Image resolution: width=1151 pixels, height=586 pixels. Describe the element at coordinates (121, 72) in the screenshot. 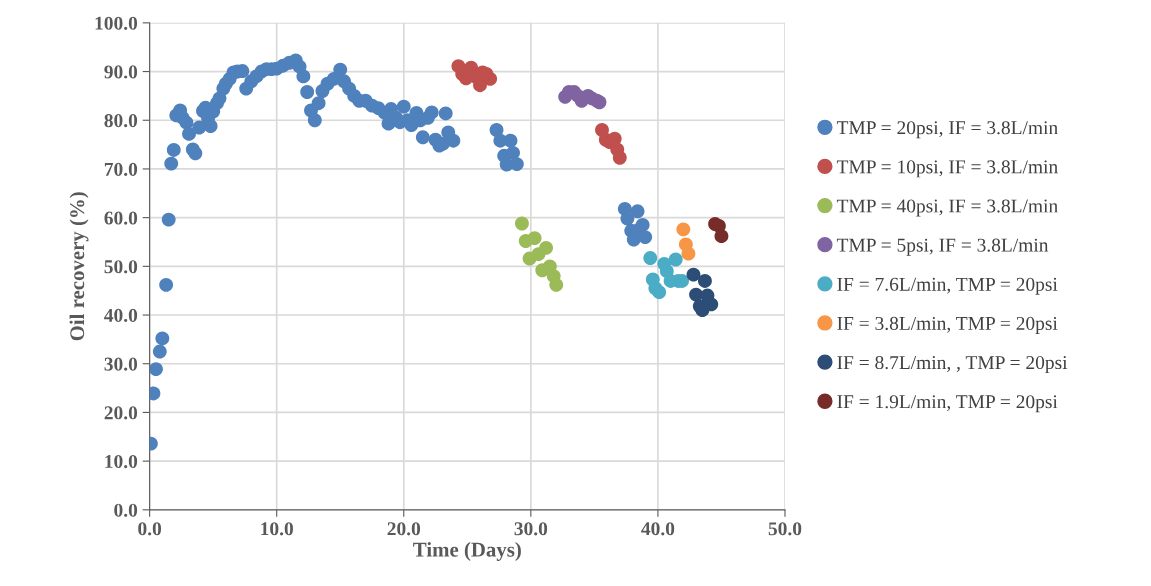

I see `y-tick-label: 90.0` at that location.